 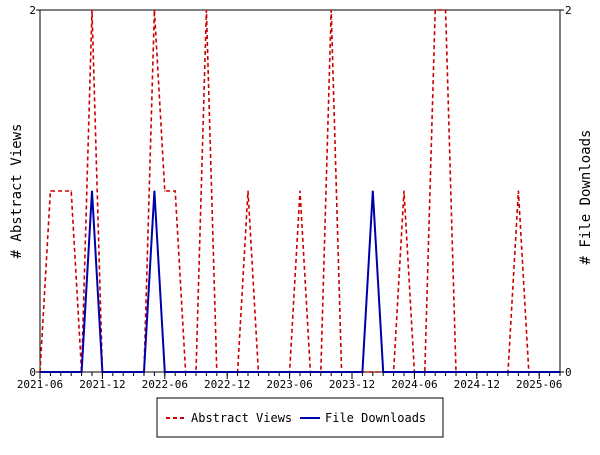 I want to click on legend: Abstract Views File Downloads, so click(x=300, y=417).